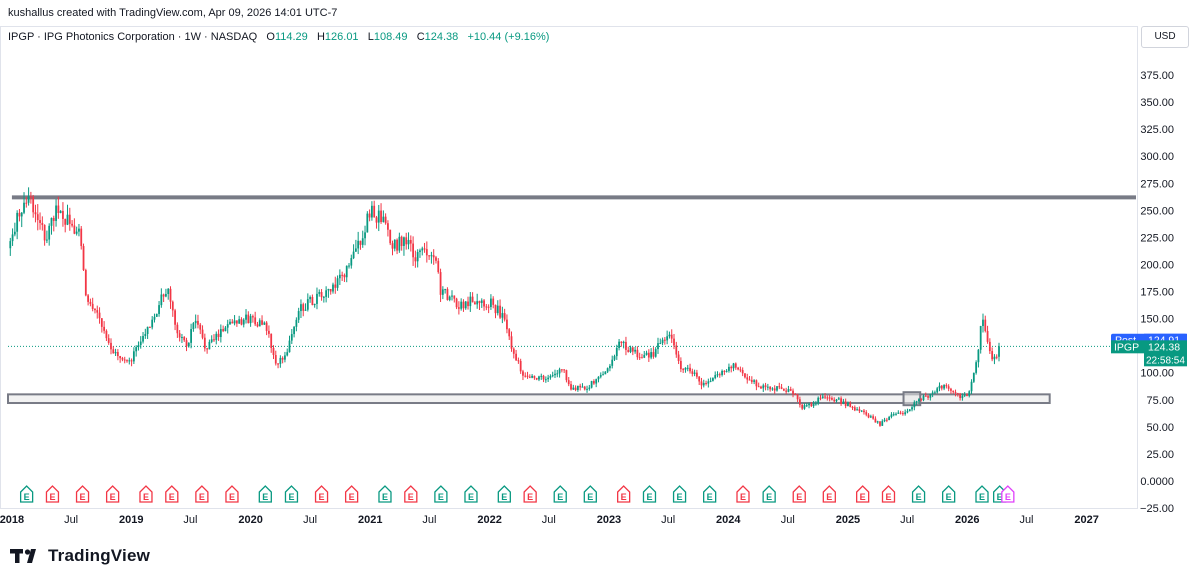 This screenshot has width=1200, height=580. What do you see at coordinates (1126, 347) in the screenshot?
I see `symbol-tag: IPGP` at bounding box center [1126, 347].